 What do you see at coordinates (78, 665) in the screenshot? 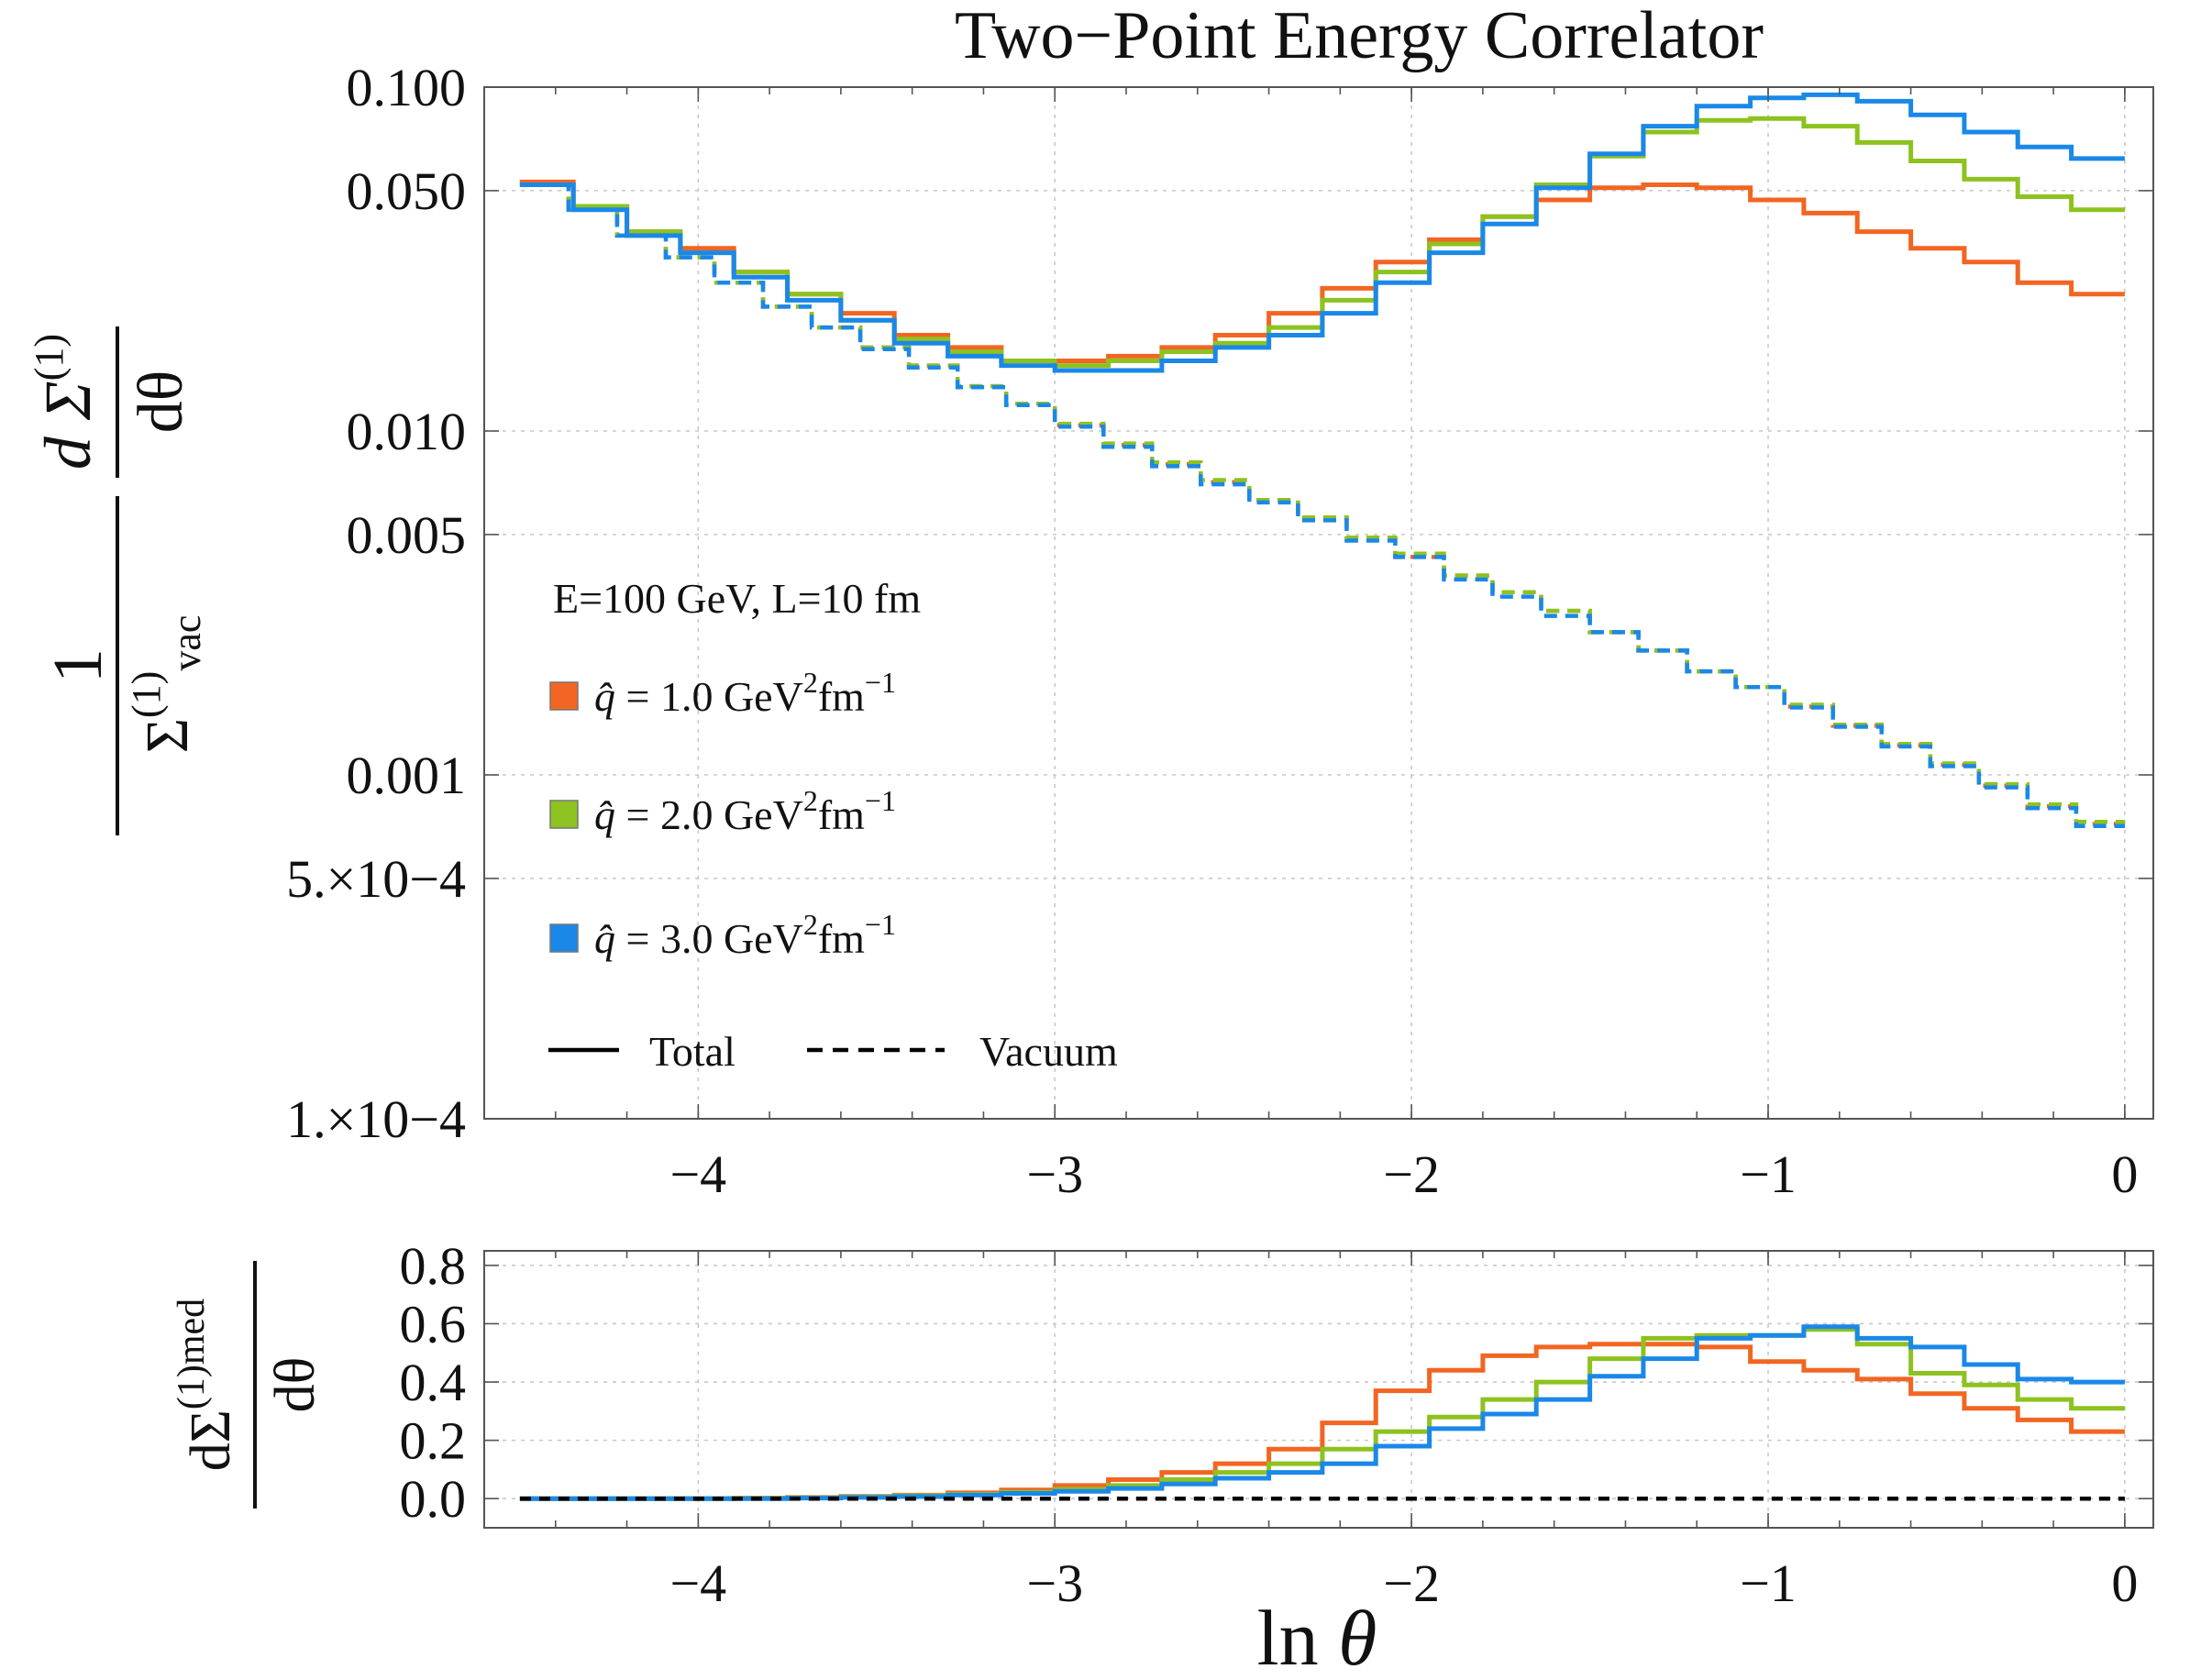
I see `ylabel-one: 1` at bounding box center [78, 665].